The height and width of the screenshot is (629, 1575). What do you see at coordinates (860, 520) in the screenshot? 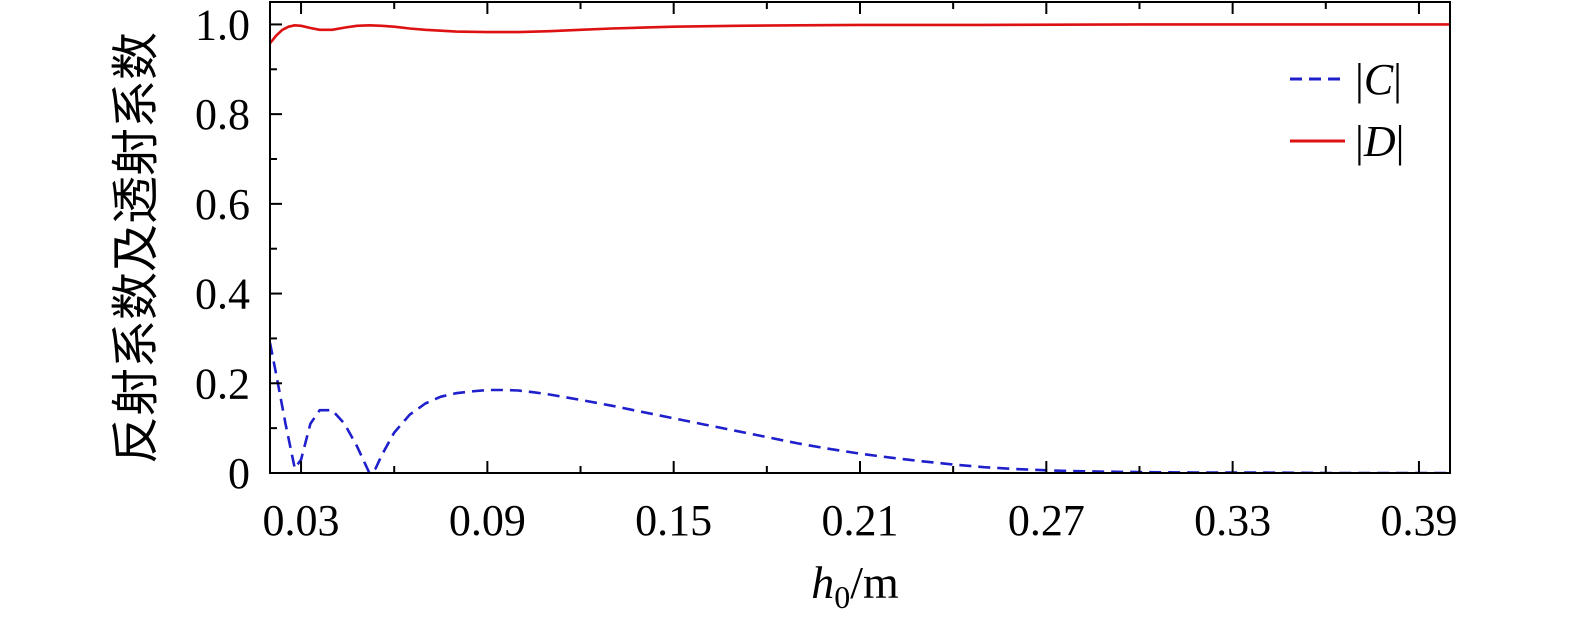
I see `x-tick-label: 0.21` at bounding box center [860, 520].